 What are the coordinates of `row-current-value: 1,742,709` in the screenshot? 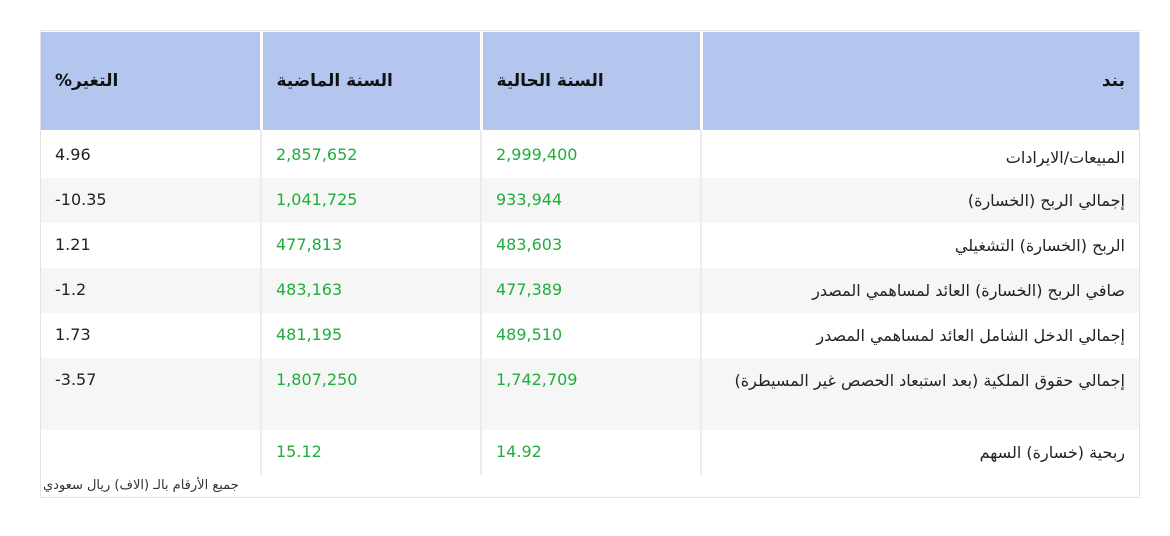 It's located at (590, 394).